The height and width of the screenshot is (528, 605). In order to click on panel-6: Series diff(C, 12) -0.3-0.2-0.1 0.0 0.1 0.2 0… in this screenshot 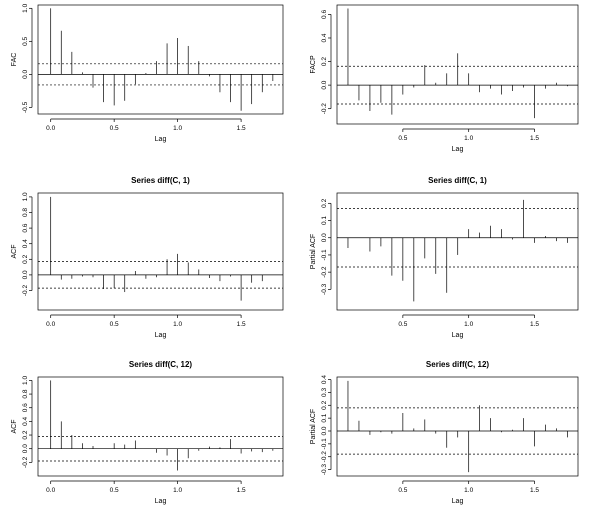, I will do `click(444, 432)`.